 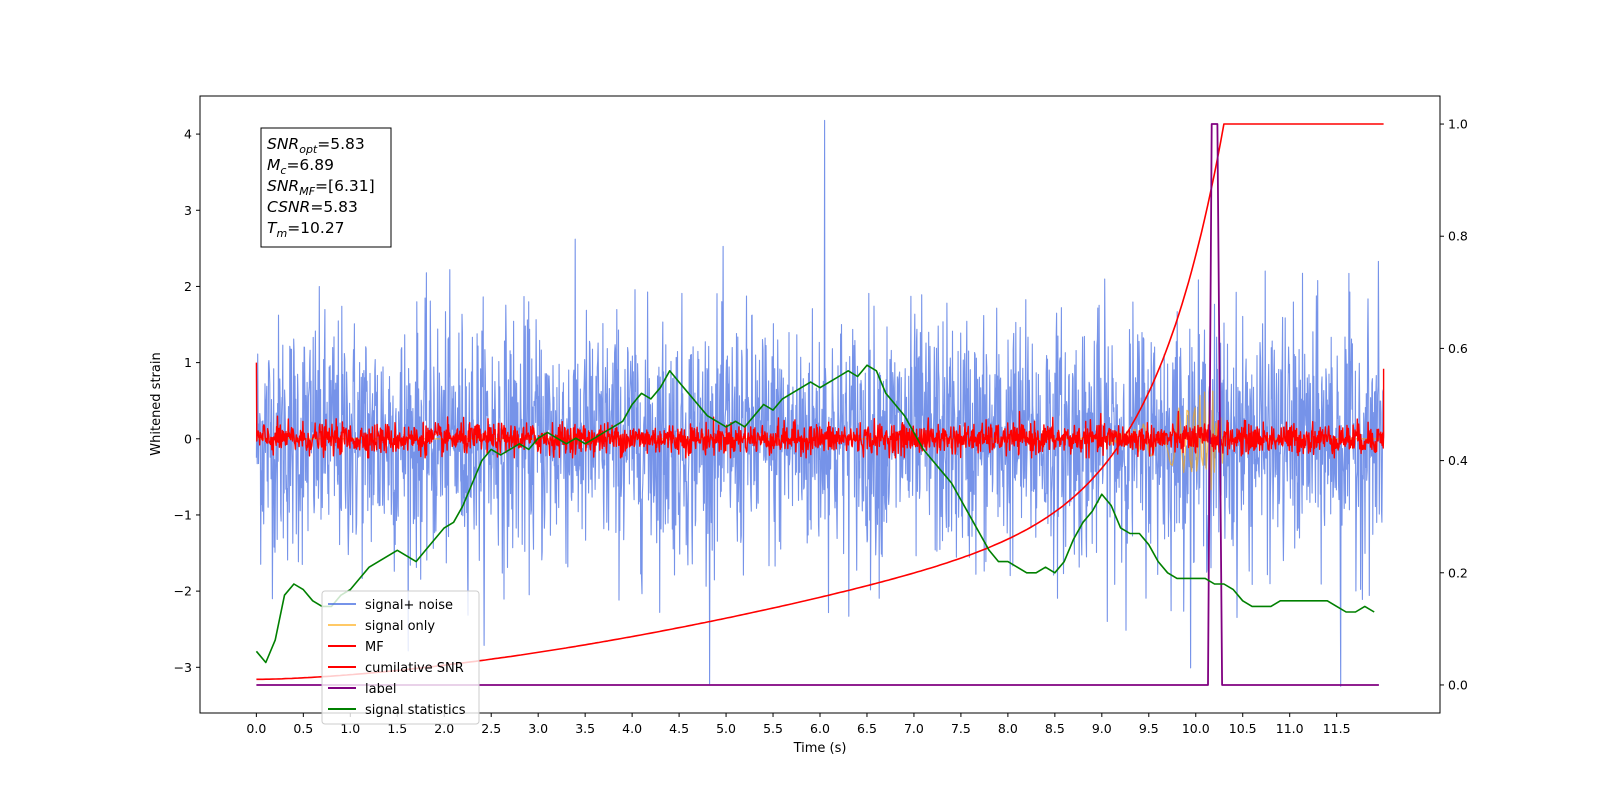 I want to click on x-tick-label: 8.5, so click(x=1055, y=728).